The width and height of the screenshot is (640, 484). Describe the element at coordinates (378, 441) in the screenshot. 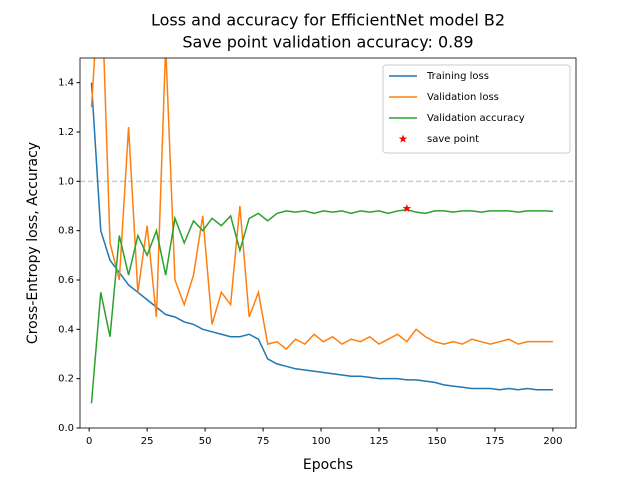

I see `x-tick-label: 125` at that location.